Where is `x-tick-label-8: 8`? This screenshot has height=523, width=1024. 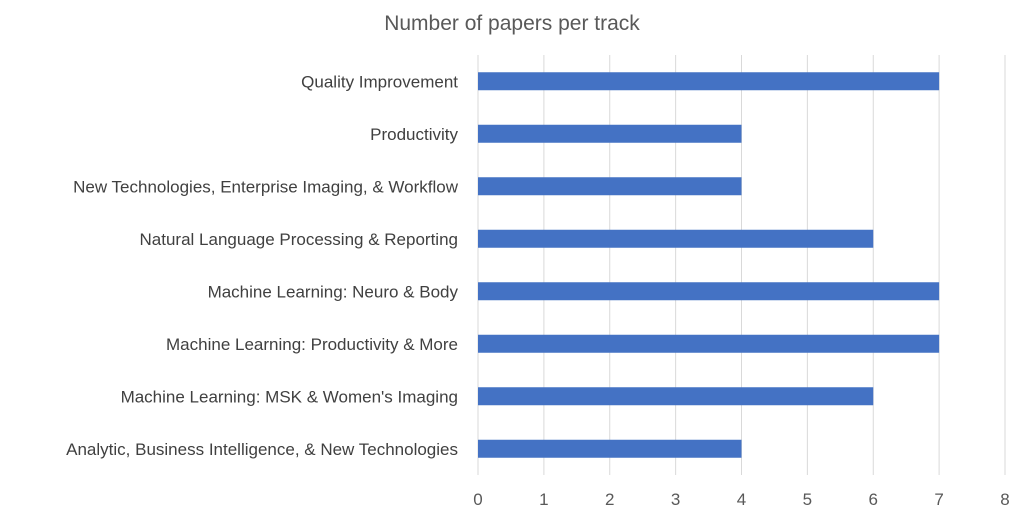 x-tick-label-8: 8 is located at coordinates (1004, 499).